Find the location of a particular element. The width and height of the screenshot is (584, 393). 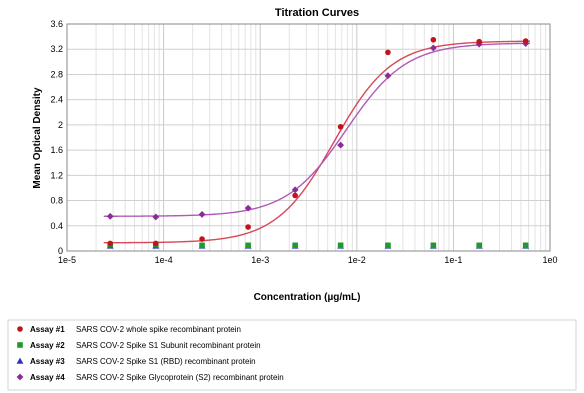

x-tick-label: 1e0 is located at coordinates (549, 260).